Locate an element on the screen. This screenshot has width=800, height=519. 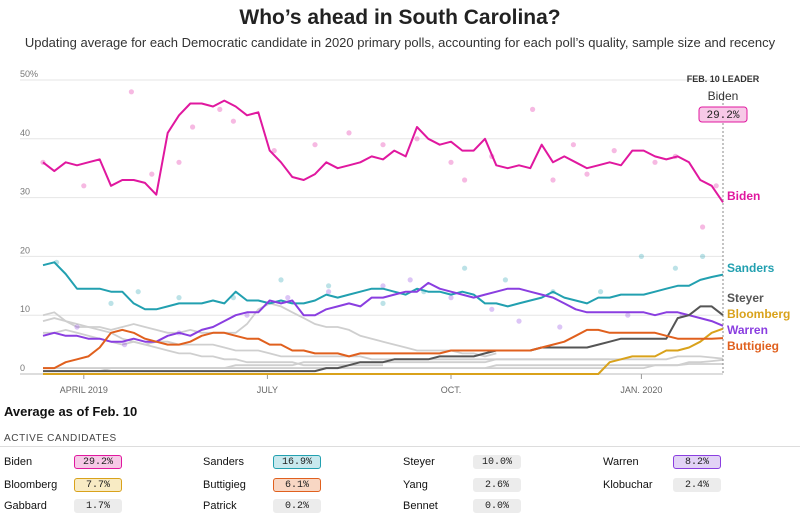
candidate-name: Biden is located at coordinates (18, 462).